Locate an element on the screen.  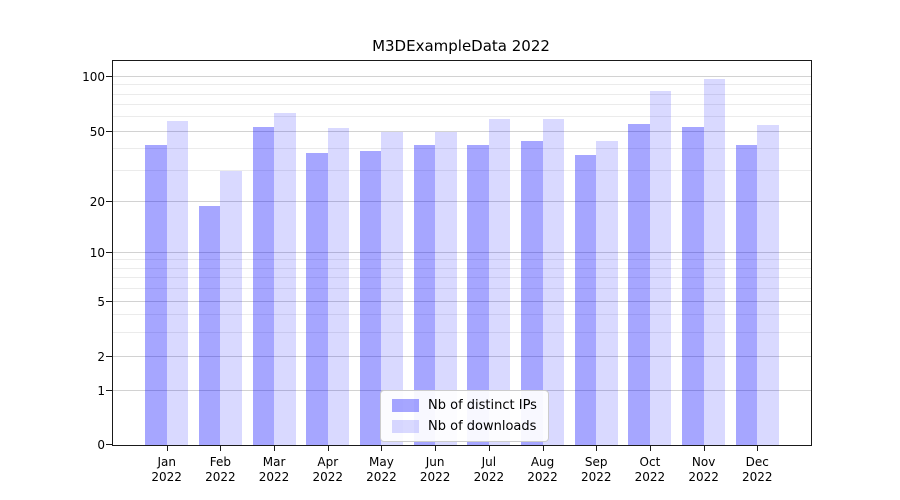
bar-downloads-aug is located at coordinates (553, 281).